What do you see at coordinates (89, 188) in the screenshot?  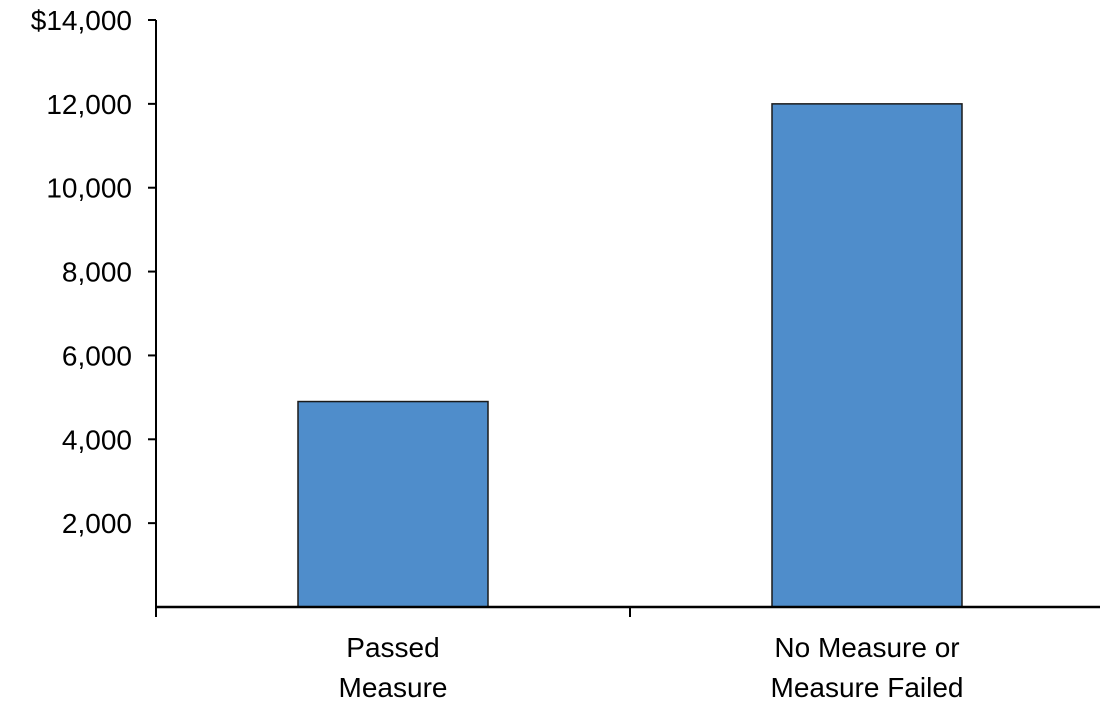 I see `y-tick-label: 10,000` at bounding box center [89, 188].